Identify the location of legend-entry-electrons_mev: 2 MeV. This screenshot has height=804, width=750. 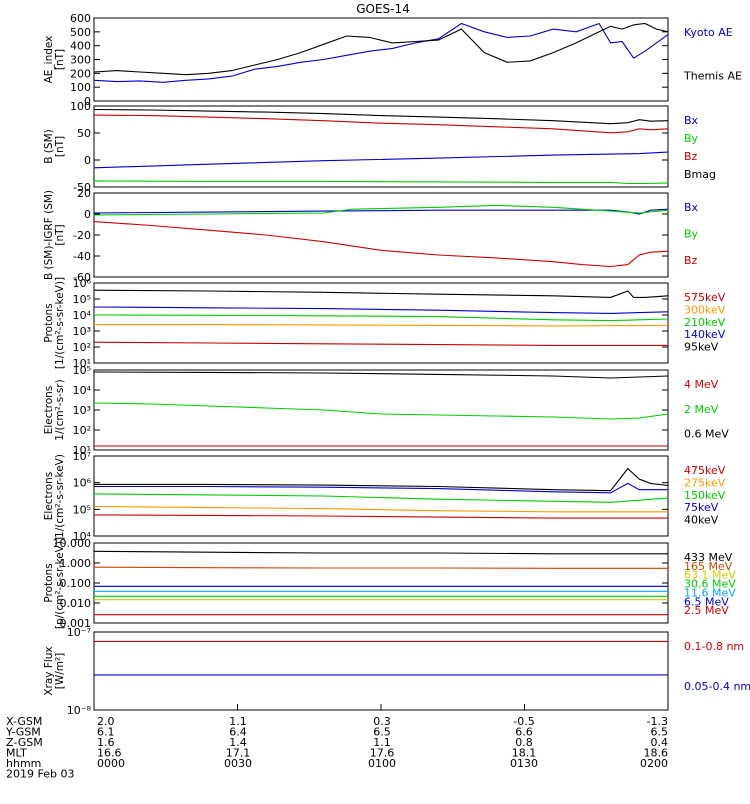
(701, 409).